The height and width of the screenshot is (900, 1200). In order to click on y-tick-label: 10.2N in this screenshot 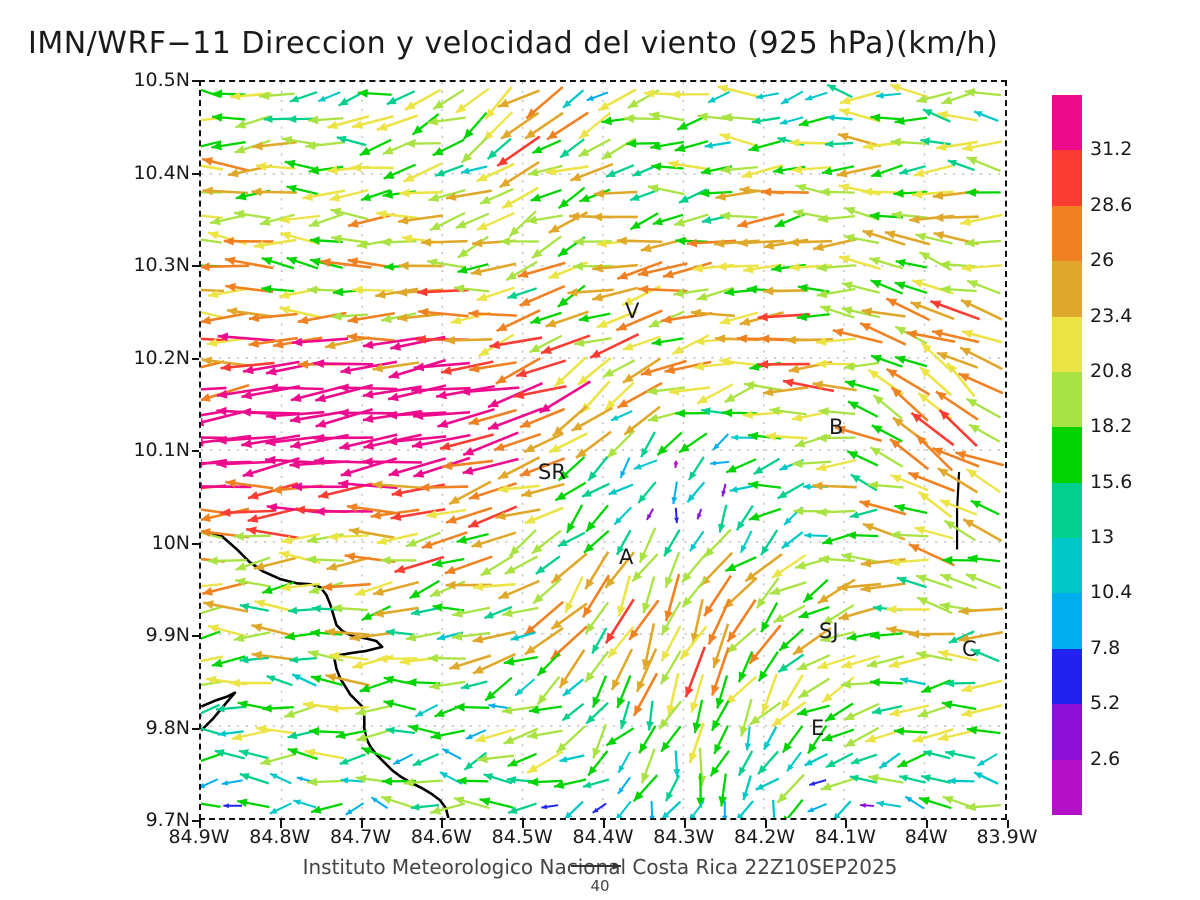, I will do `click(161, 357)`.